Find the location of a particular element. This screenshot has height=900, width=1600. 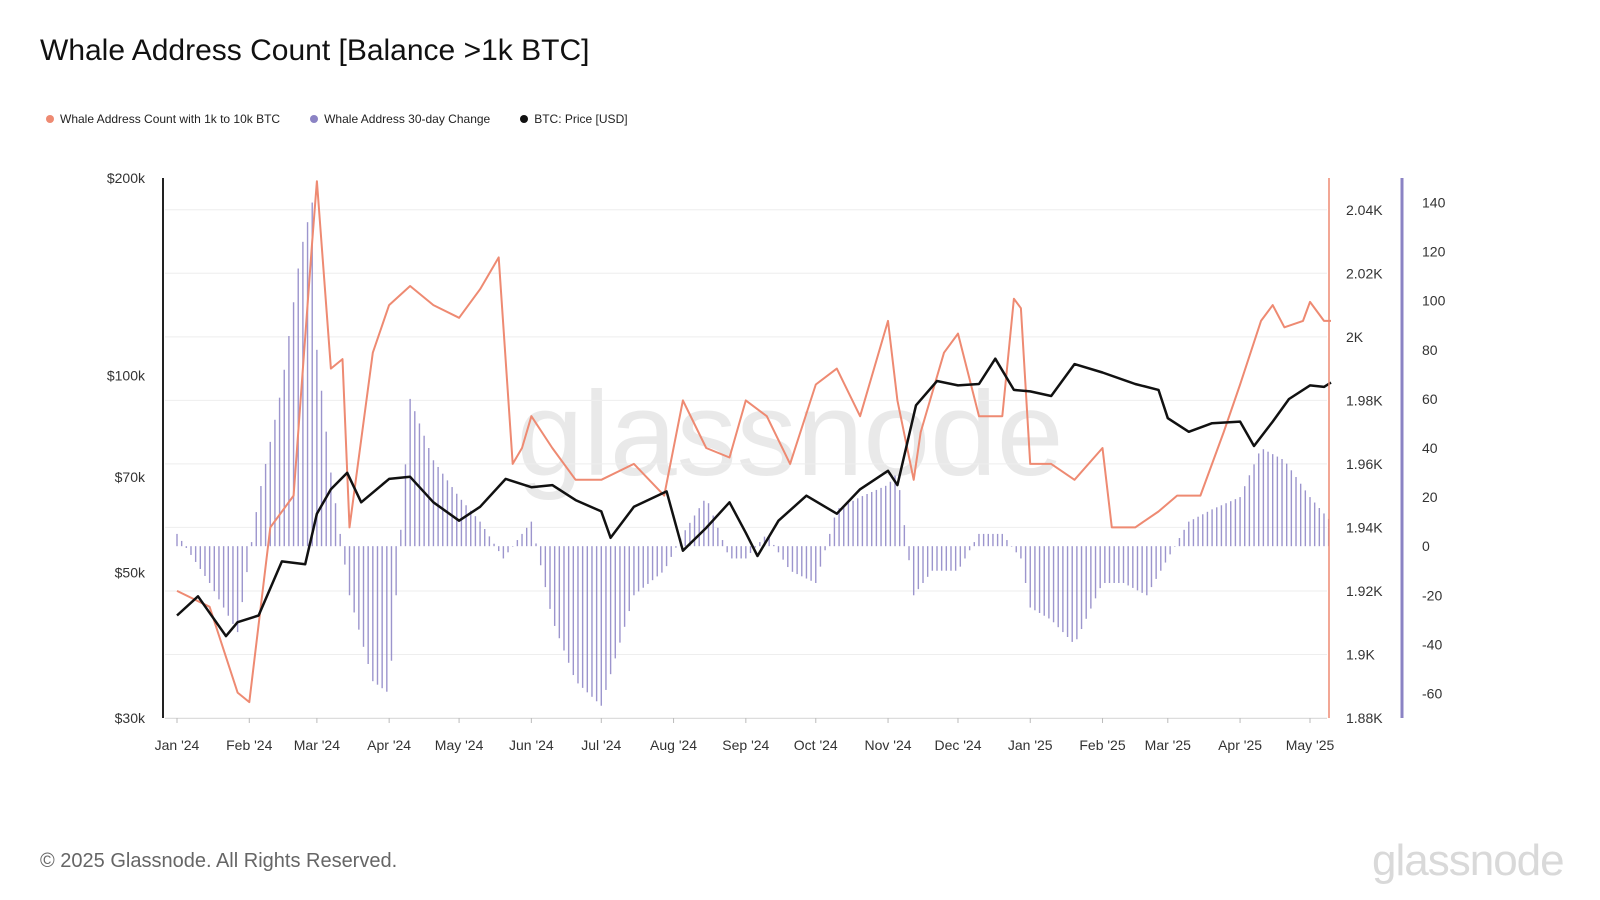

x-tick-label: Feb '25 is located at coordinates (1102, 745).